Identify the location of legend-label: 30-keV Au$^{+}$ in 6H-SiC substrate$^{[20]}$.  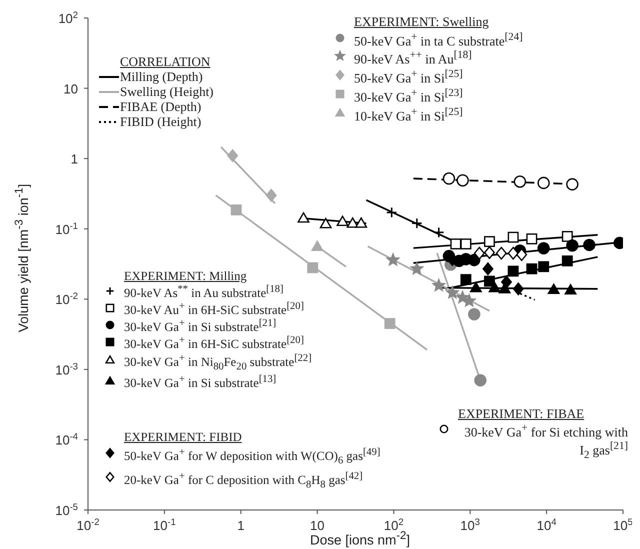
(214, 309).